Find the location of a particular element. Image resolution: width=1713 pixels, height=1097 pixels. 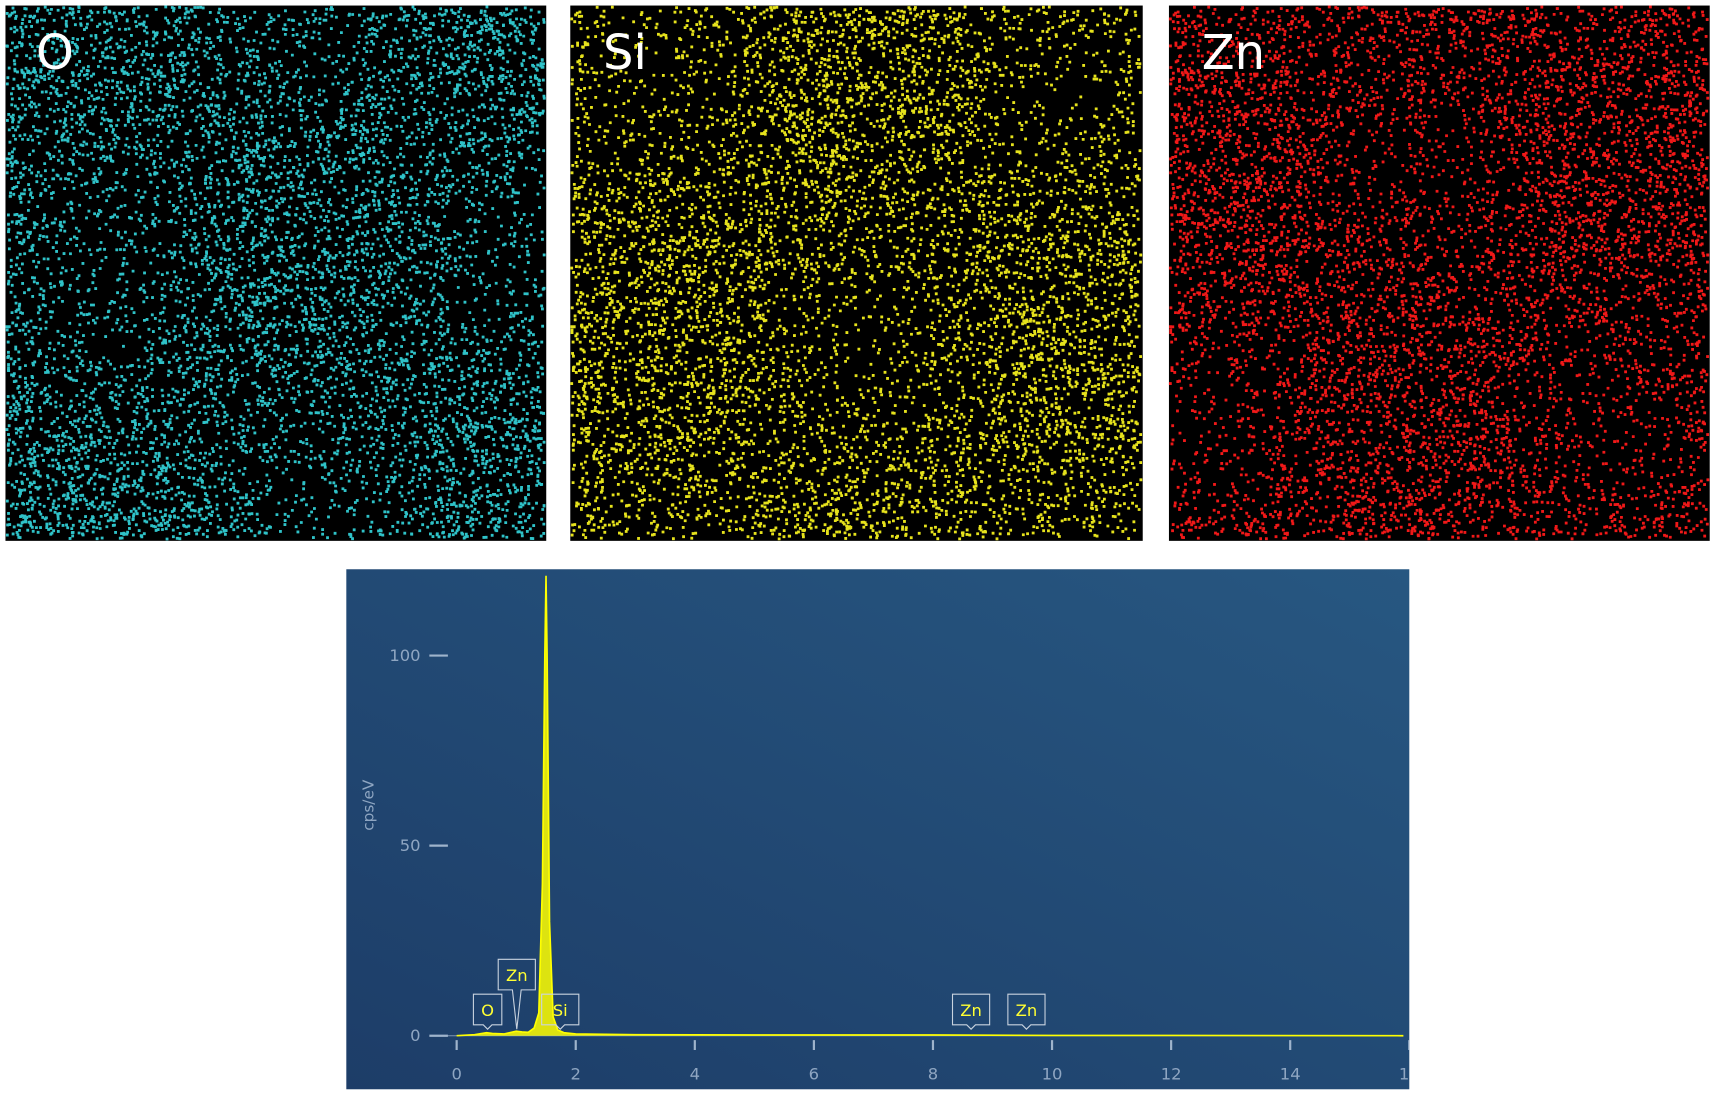

x-tick-label: 16 is located at coordinates (1409, 1073).